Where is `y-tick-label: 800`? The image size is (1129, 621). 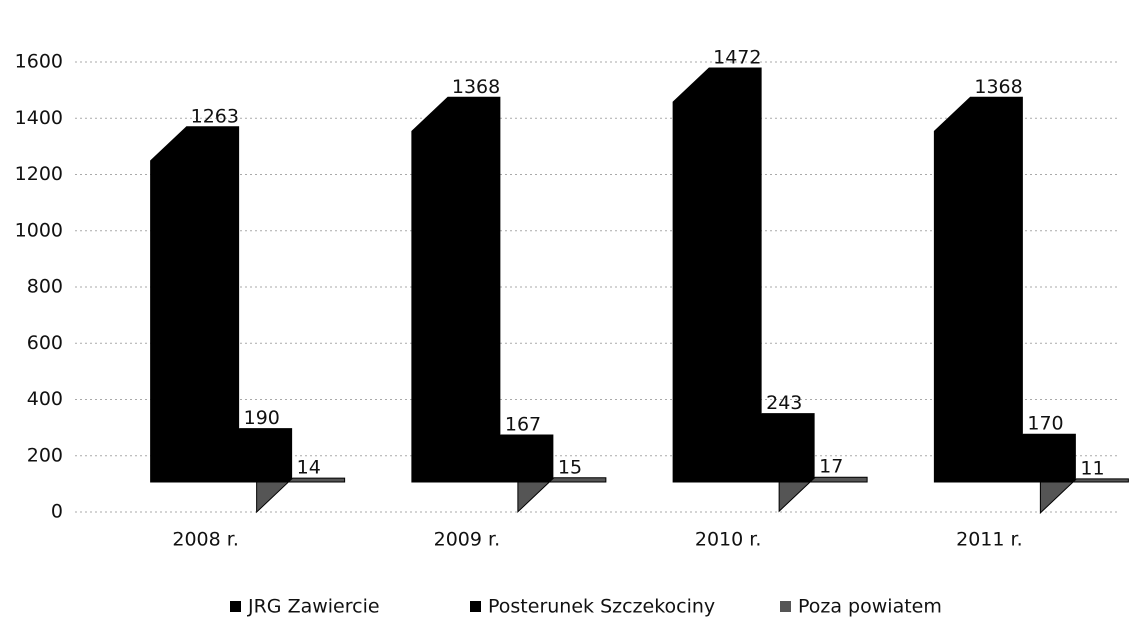 y-tick-label: 800 is located at coordinates (45, 287).